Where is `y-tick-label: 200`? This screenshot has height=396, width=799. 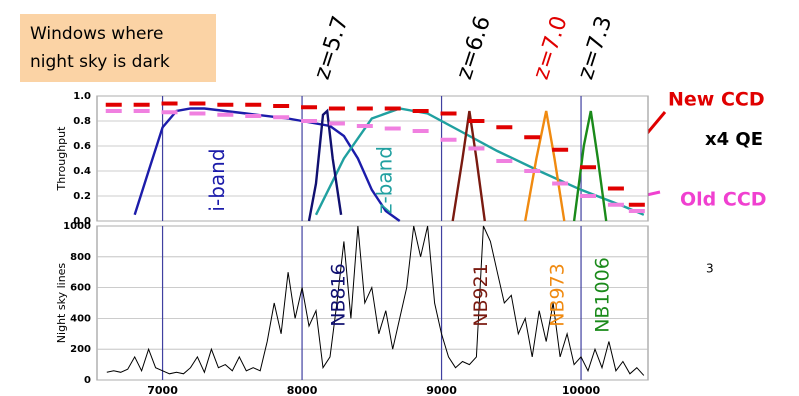 y-tick-label: 200 is located at coordinates (80, 349).